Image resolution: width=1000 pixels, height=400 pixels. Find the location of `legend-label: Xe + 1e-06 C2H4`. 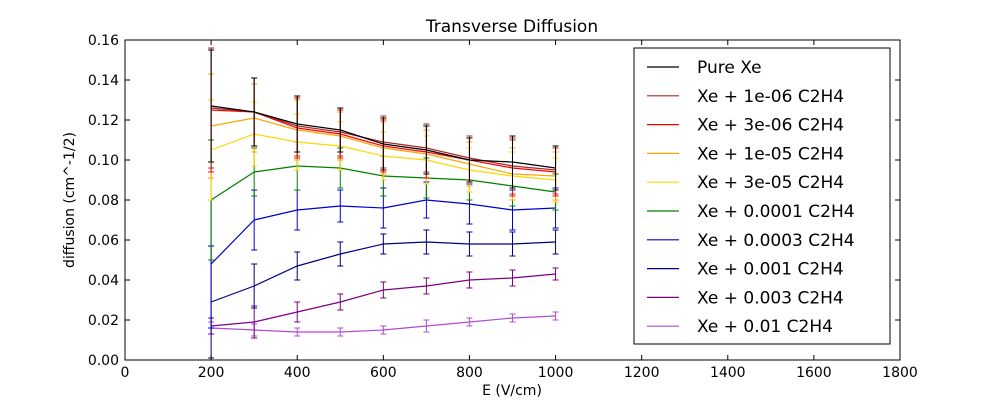

legend-label: Xe + 1e-06 C2H4 is located at coordinates (770, 97).